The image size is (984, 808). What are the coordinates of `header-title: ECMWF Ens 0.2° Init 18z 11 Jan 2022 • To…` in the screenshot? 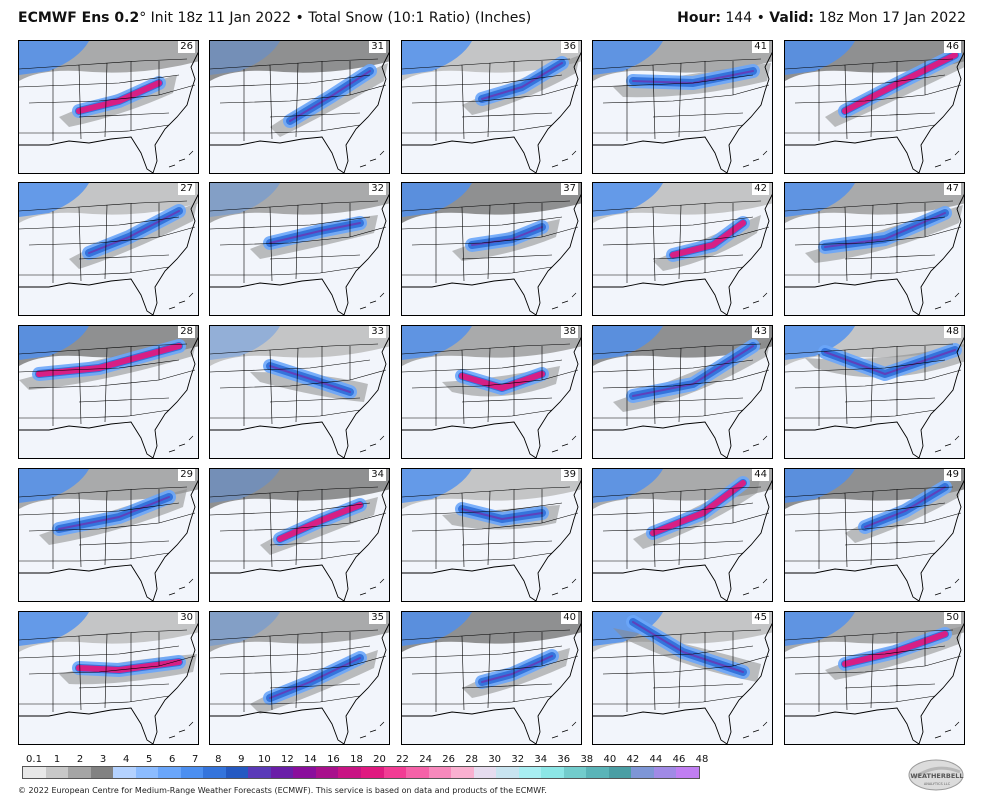 It's located at (274, 18).